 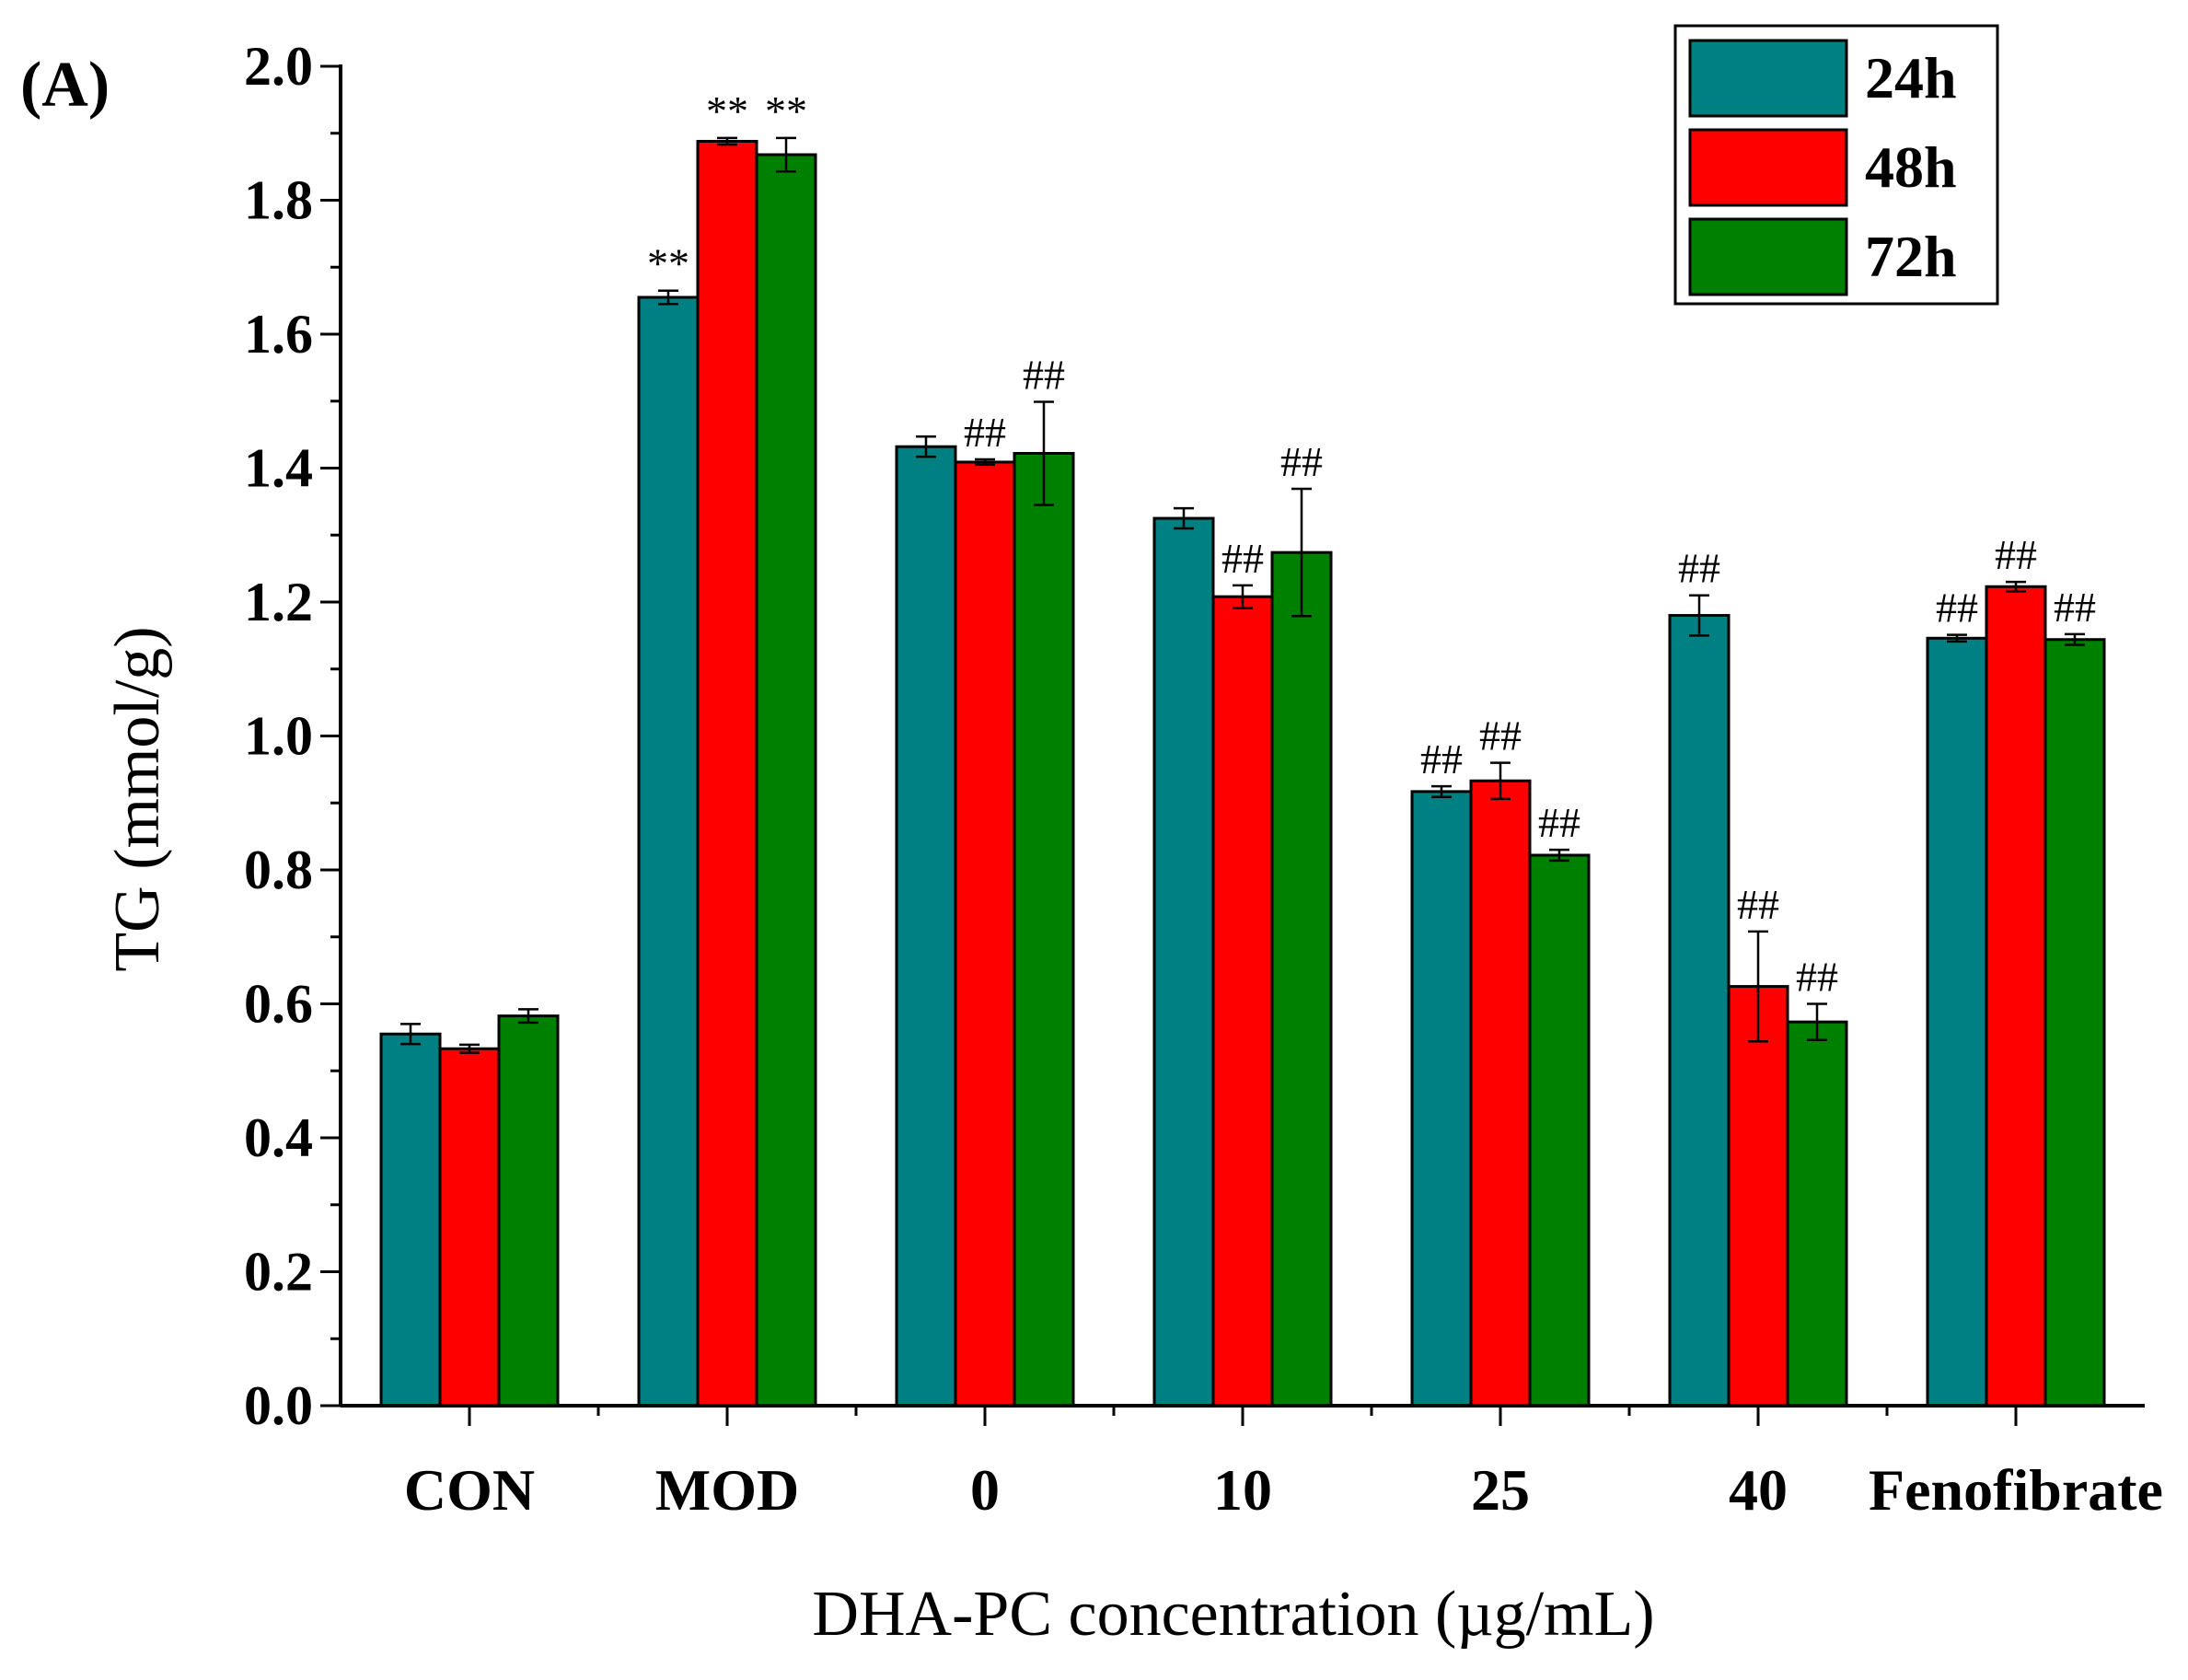 I want to click on bar-24h-MOD, so click(x=668, y=851).